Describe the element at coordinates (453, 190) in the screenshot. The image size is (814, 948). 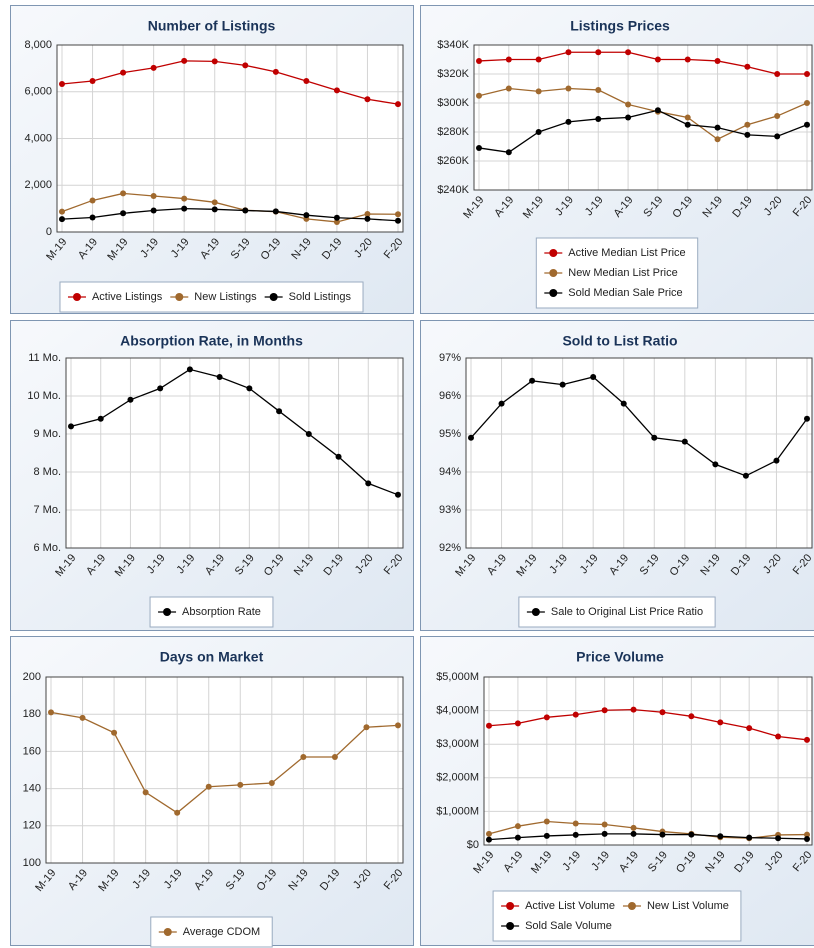
I see `y-tick-label: $240K` at that location.